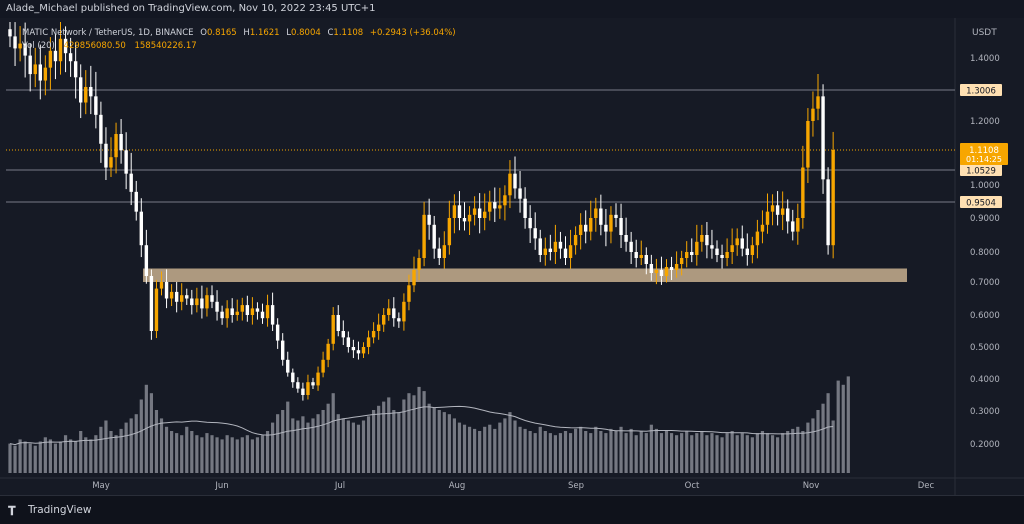 This screenshot has width=1024, height=524. What do you see at coordinates (985, 59) in the screenshot?
I see `y-tick-label: 1.4000` at bounding box center [985, 59].